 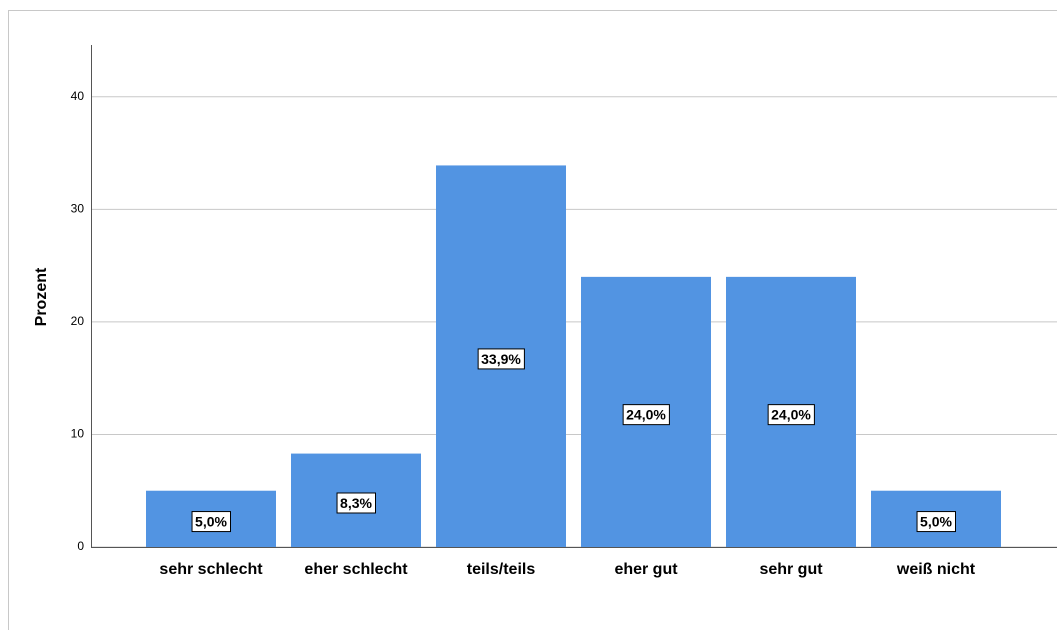 I want to click on x-tick-label: sehr schlecht, so click(x=211, y=569).